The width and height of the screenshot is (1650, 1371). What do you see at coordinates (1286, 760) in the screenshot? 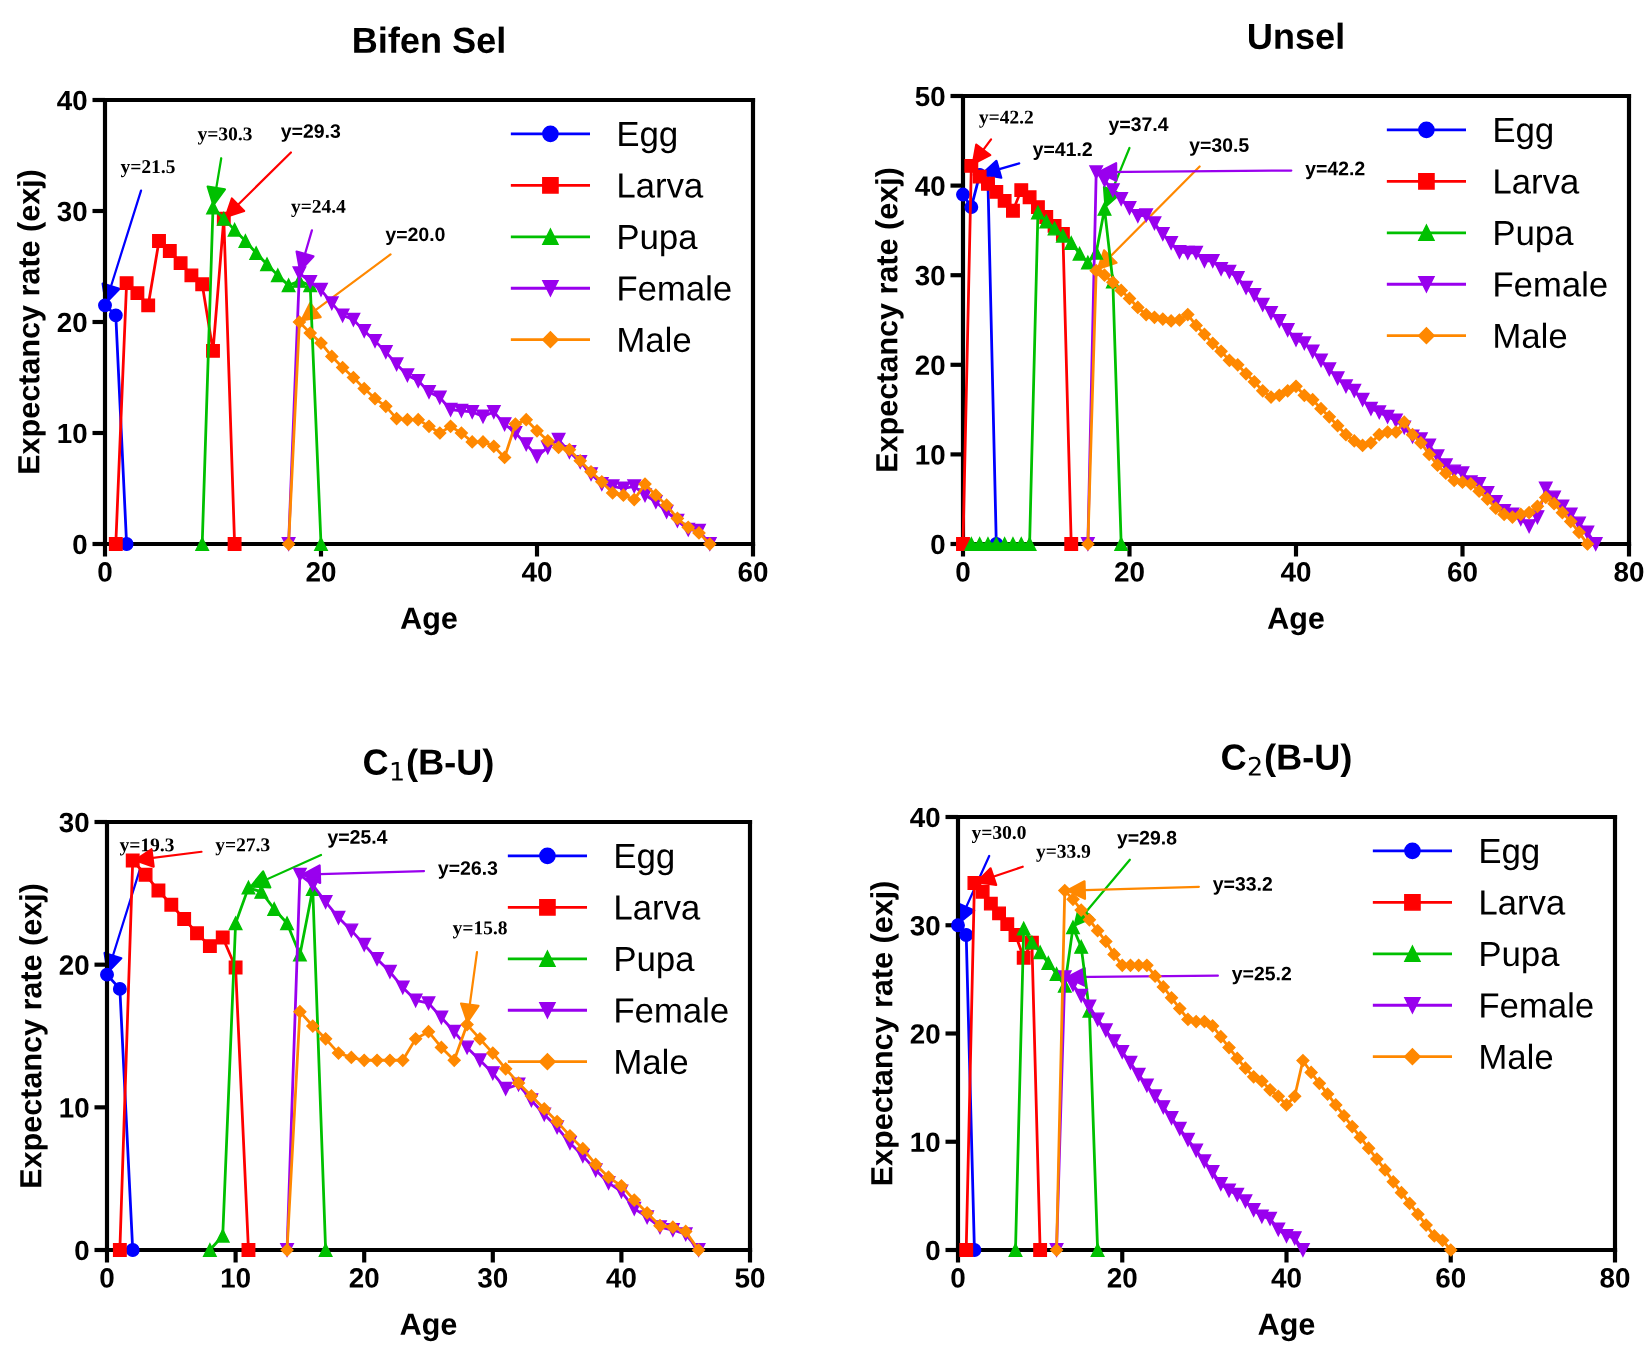
I see `chart-title: C$_{2}$(B-U)` at bounding box center [1286, 760].